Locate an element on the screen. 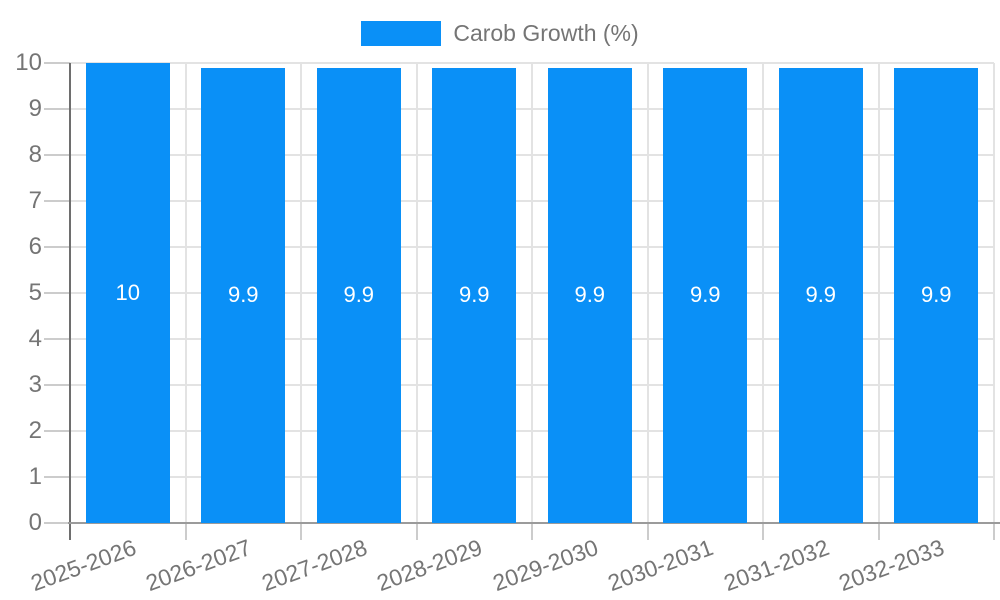 This screenshot has width=1000, height=600. y-axis-tick-label: 7 is located at coordinates (35, 200).